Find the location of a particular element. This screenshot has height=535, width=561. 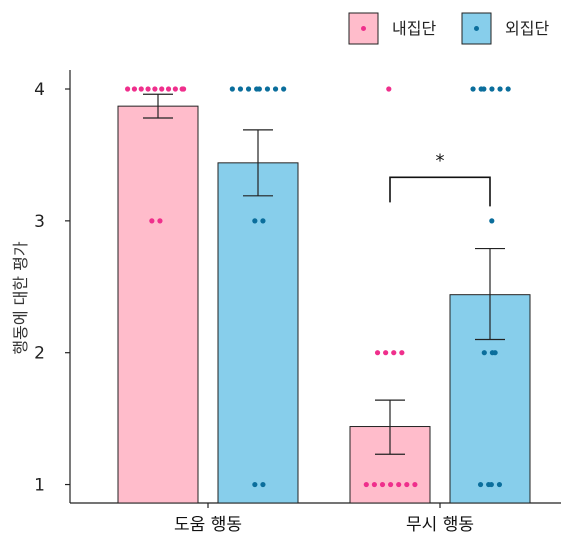

y-tick-label: 3 is located at coordinates (39, 222).